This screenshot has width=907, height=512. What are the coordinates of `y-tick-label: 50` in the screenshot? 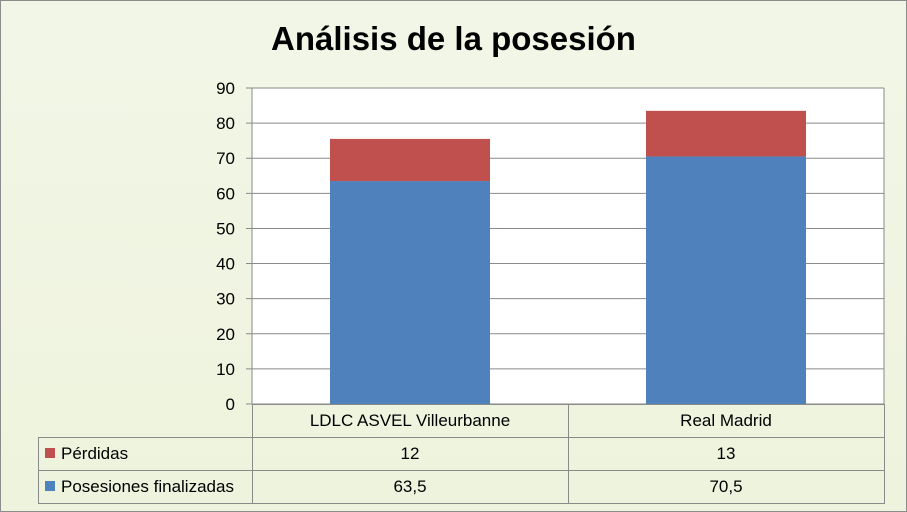 It's located at (225, 228).